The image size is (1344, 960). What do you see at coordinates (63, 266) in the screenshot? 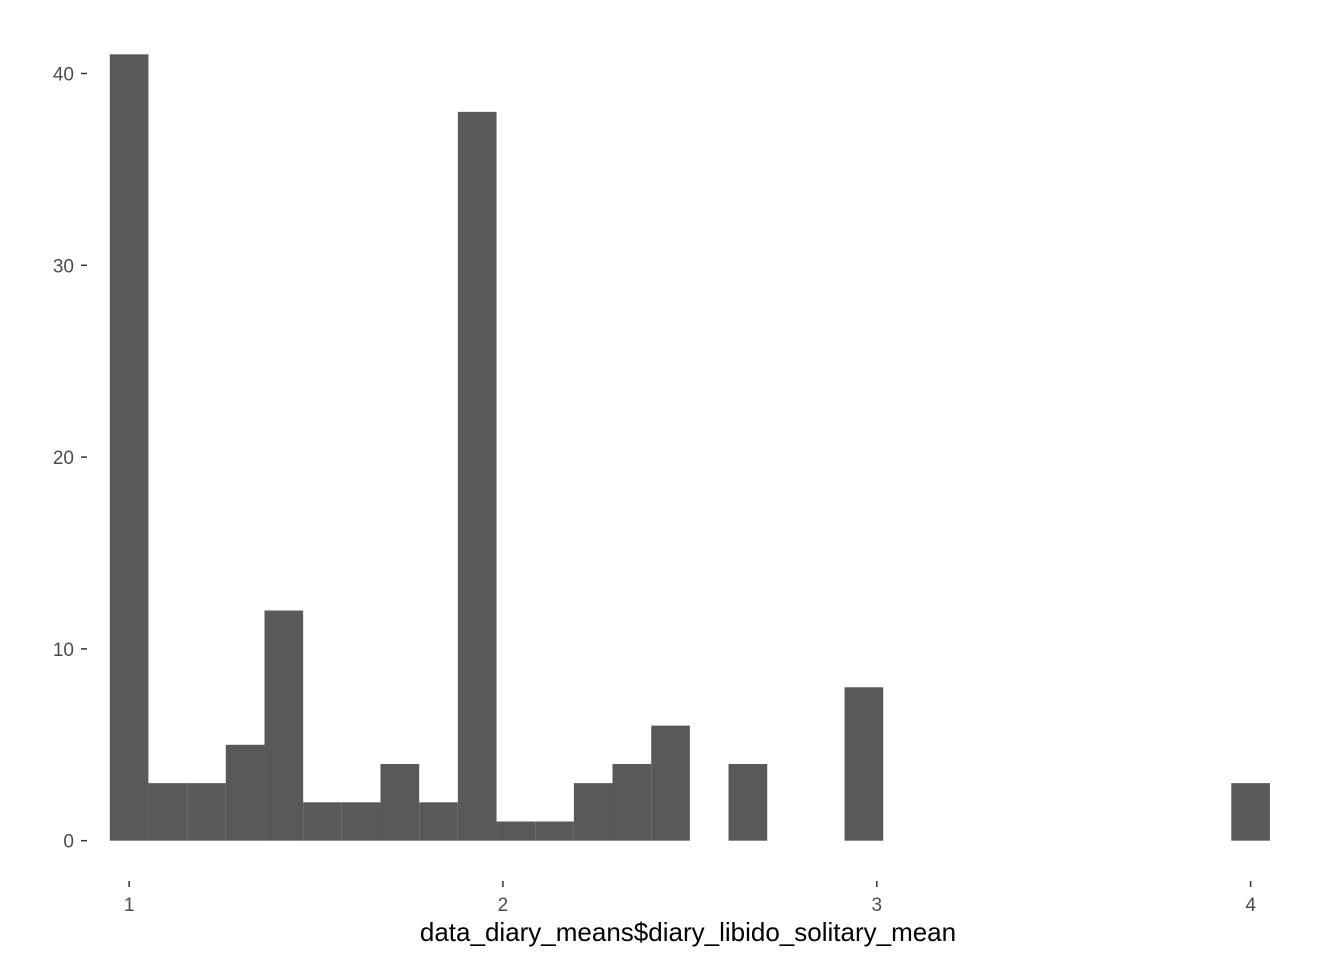
I see `y-tick-label: 30` at bounding box center [63, 266].